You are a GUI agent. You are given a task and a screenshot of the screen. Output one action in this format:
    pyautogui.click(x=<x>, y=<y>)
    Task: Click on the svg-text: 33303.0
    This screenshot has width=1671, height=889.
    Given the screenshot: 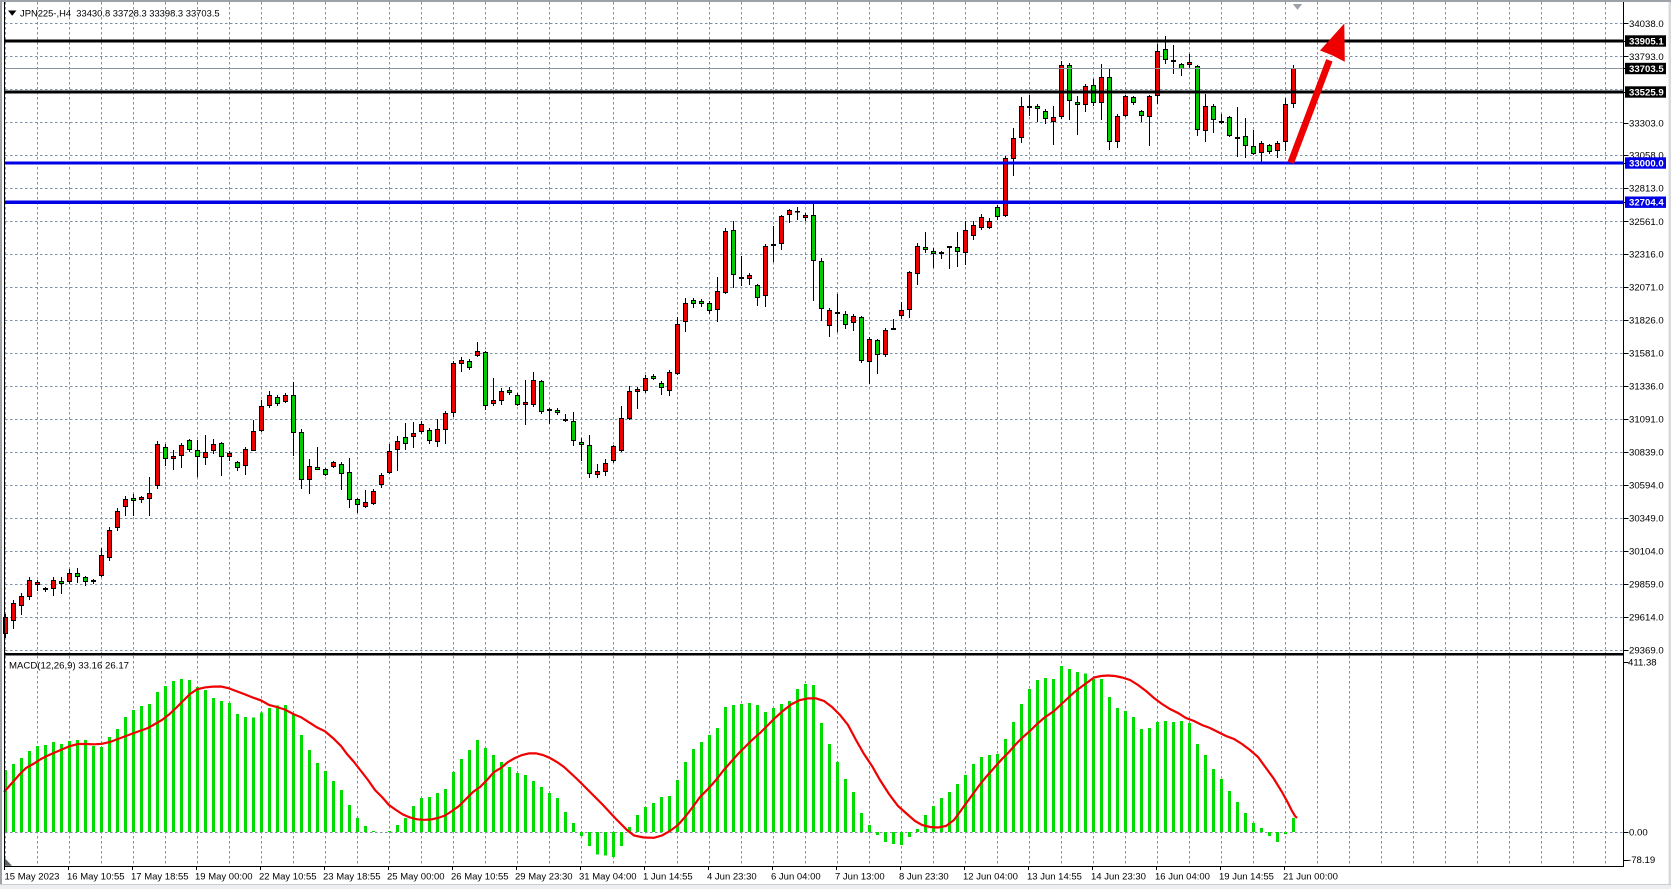 What is the action you would take?
    pyautogui.click(x=1646, y=124)
    